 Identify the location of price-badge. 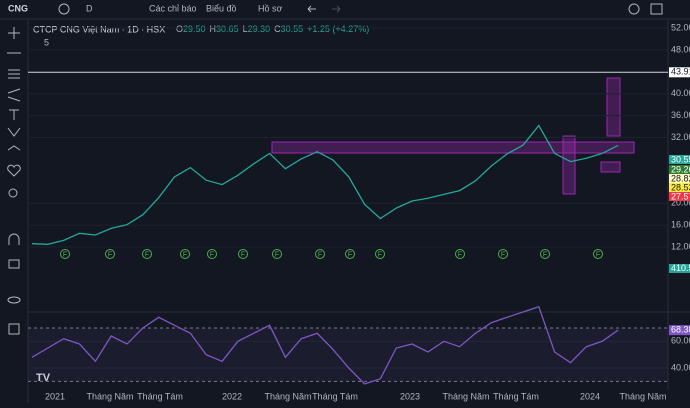
(679, 72).